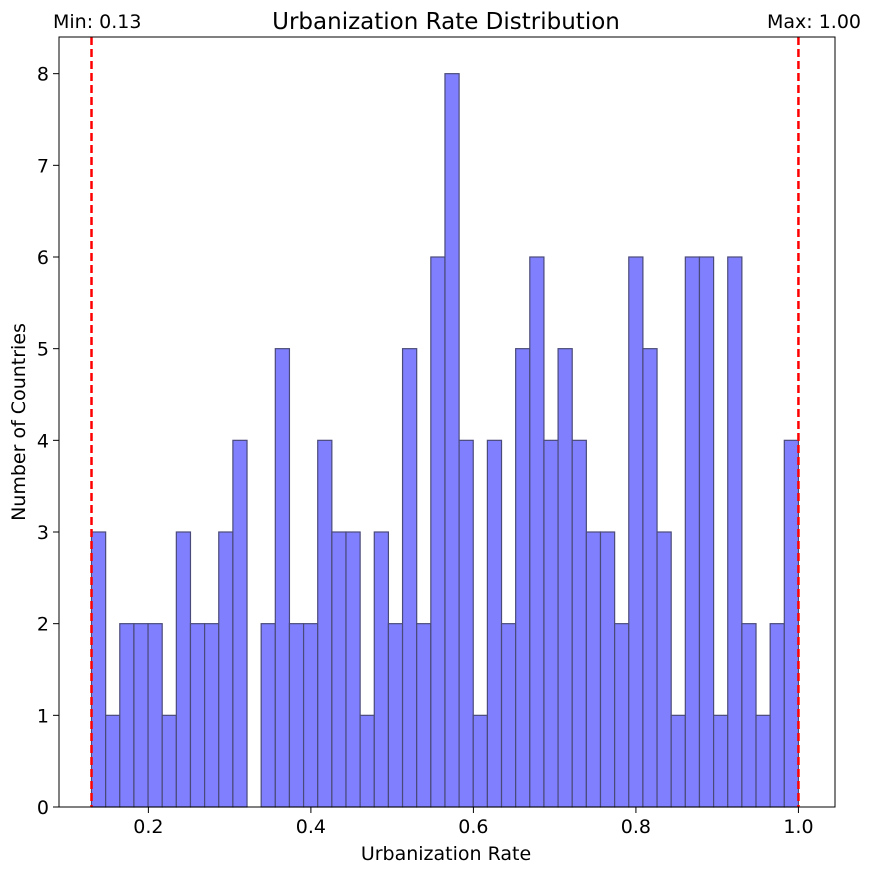  Describe the element at coordinates (814, 22) in the screenshot. I see `max-annotation: Max: 1.00` at that location.